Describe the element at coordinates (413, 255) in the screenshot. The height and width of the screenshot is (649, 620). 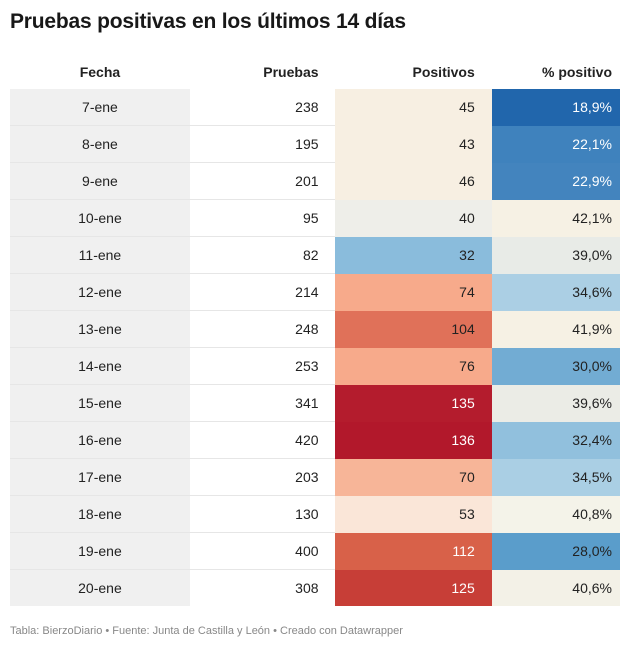
I see `cell-positivos: 32` at that location.